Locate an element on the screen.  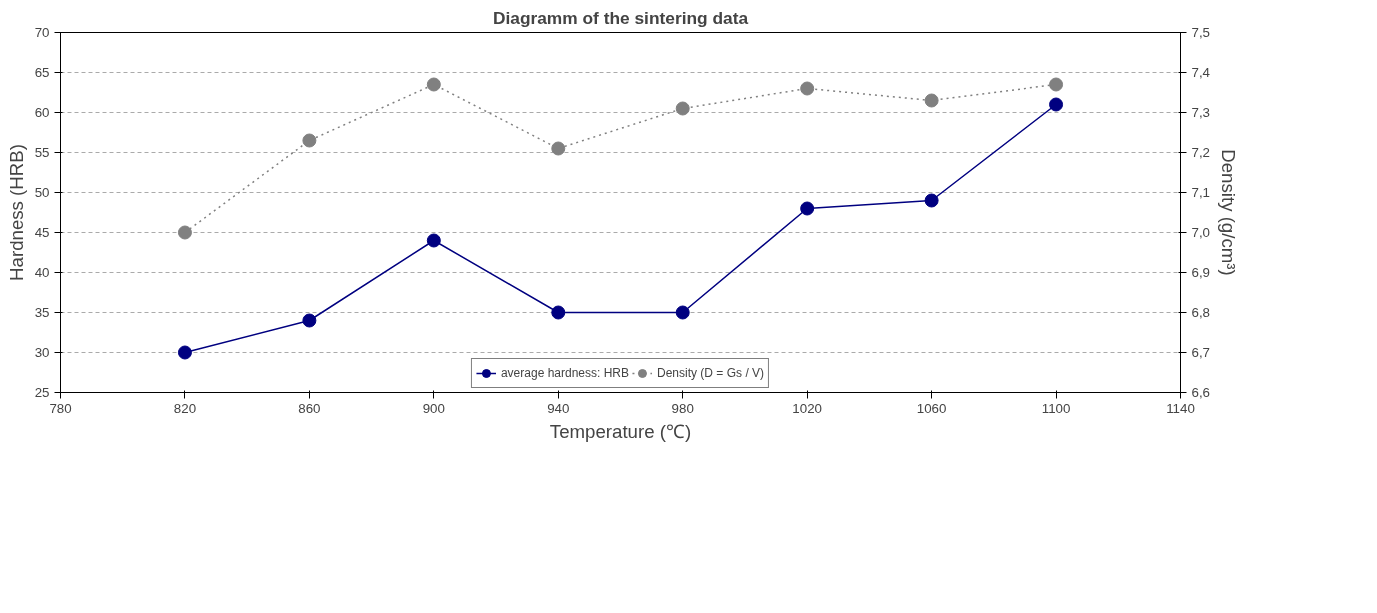
x-tick-label: 860 is located at coordinates (309, 408).